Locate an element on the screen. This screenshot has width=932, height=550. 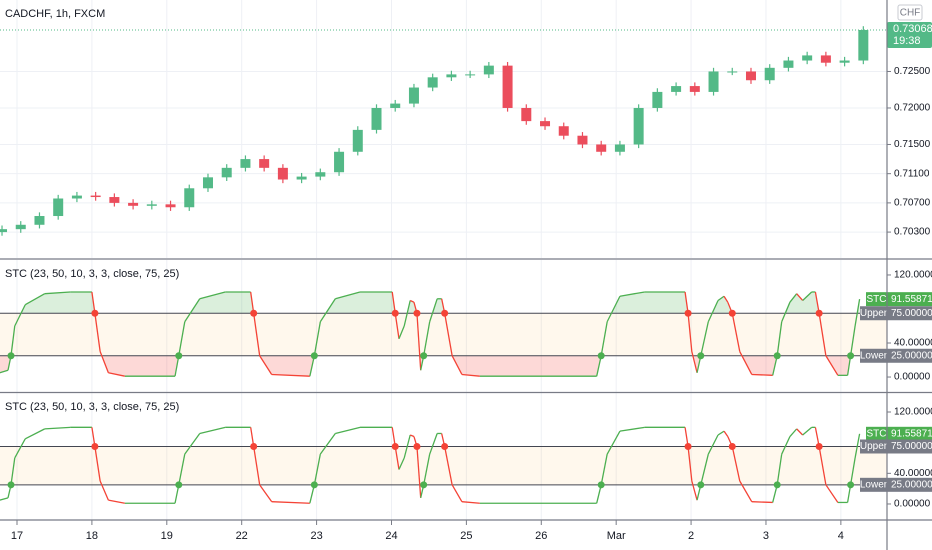
currency-label: CHF is located at coordinates (910, 13).